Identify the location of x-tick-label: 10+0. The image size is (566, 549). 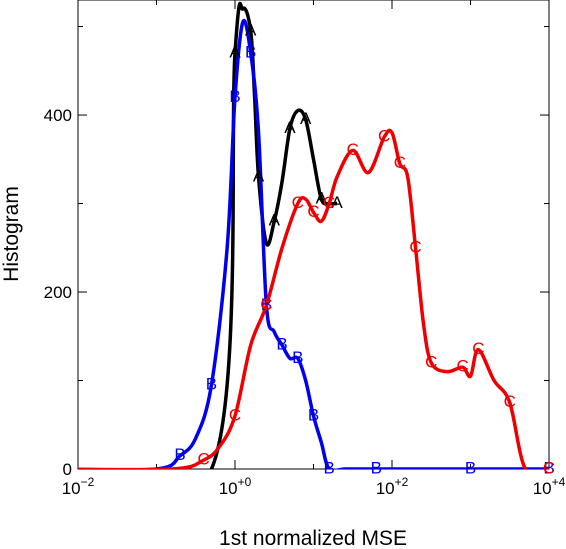
(235, 486).